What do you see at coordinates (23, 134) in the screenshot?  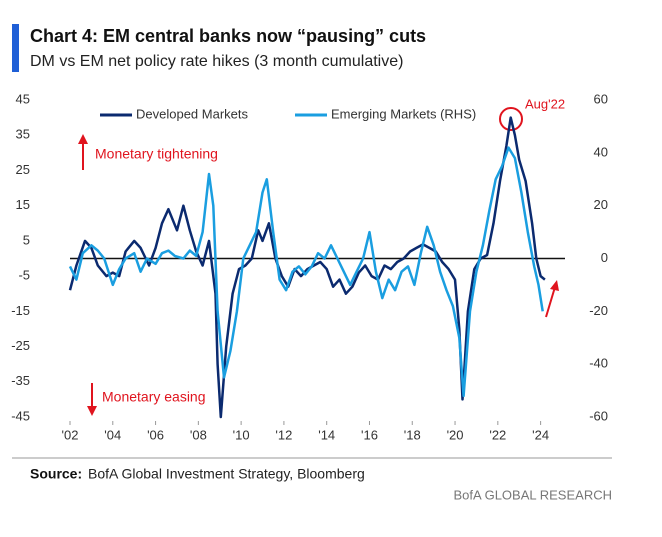 I see `y-tick-label: 35` at bounding box center [23, 134].